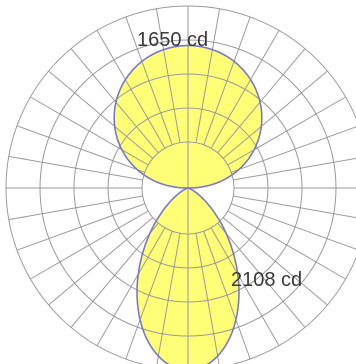 The width and height of the screenshot is (356, 364). Describe the element at coordinates (172, 40) in the screenshot. I see `top-lobe-label: 1650 cd` at that location.